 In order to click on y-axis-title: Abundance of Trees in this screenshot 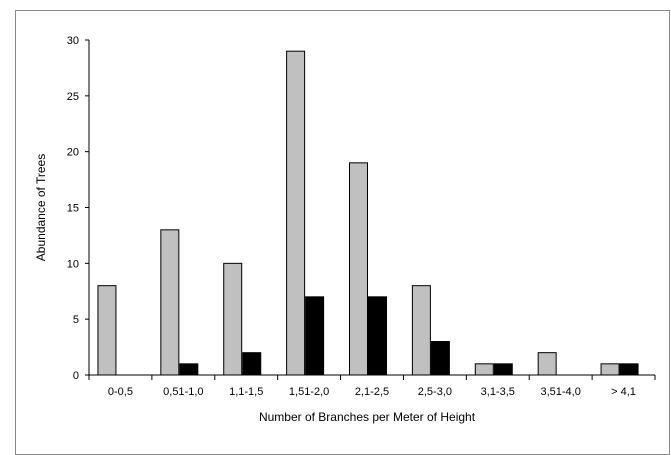, I will do `click(41, 207)`.